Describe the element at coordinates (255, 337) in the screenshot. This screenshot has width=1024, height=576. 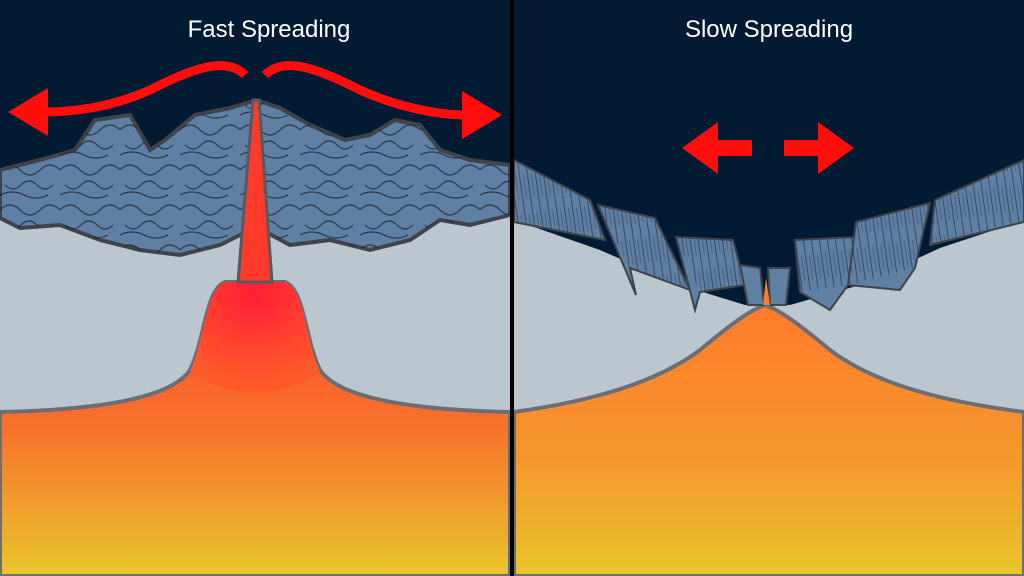
I see `magma-chamber` at that location.